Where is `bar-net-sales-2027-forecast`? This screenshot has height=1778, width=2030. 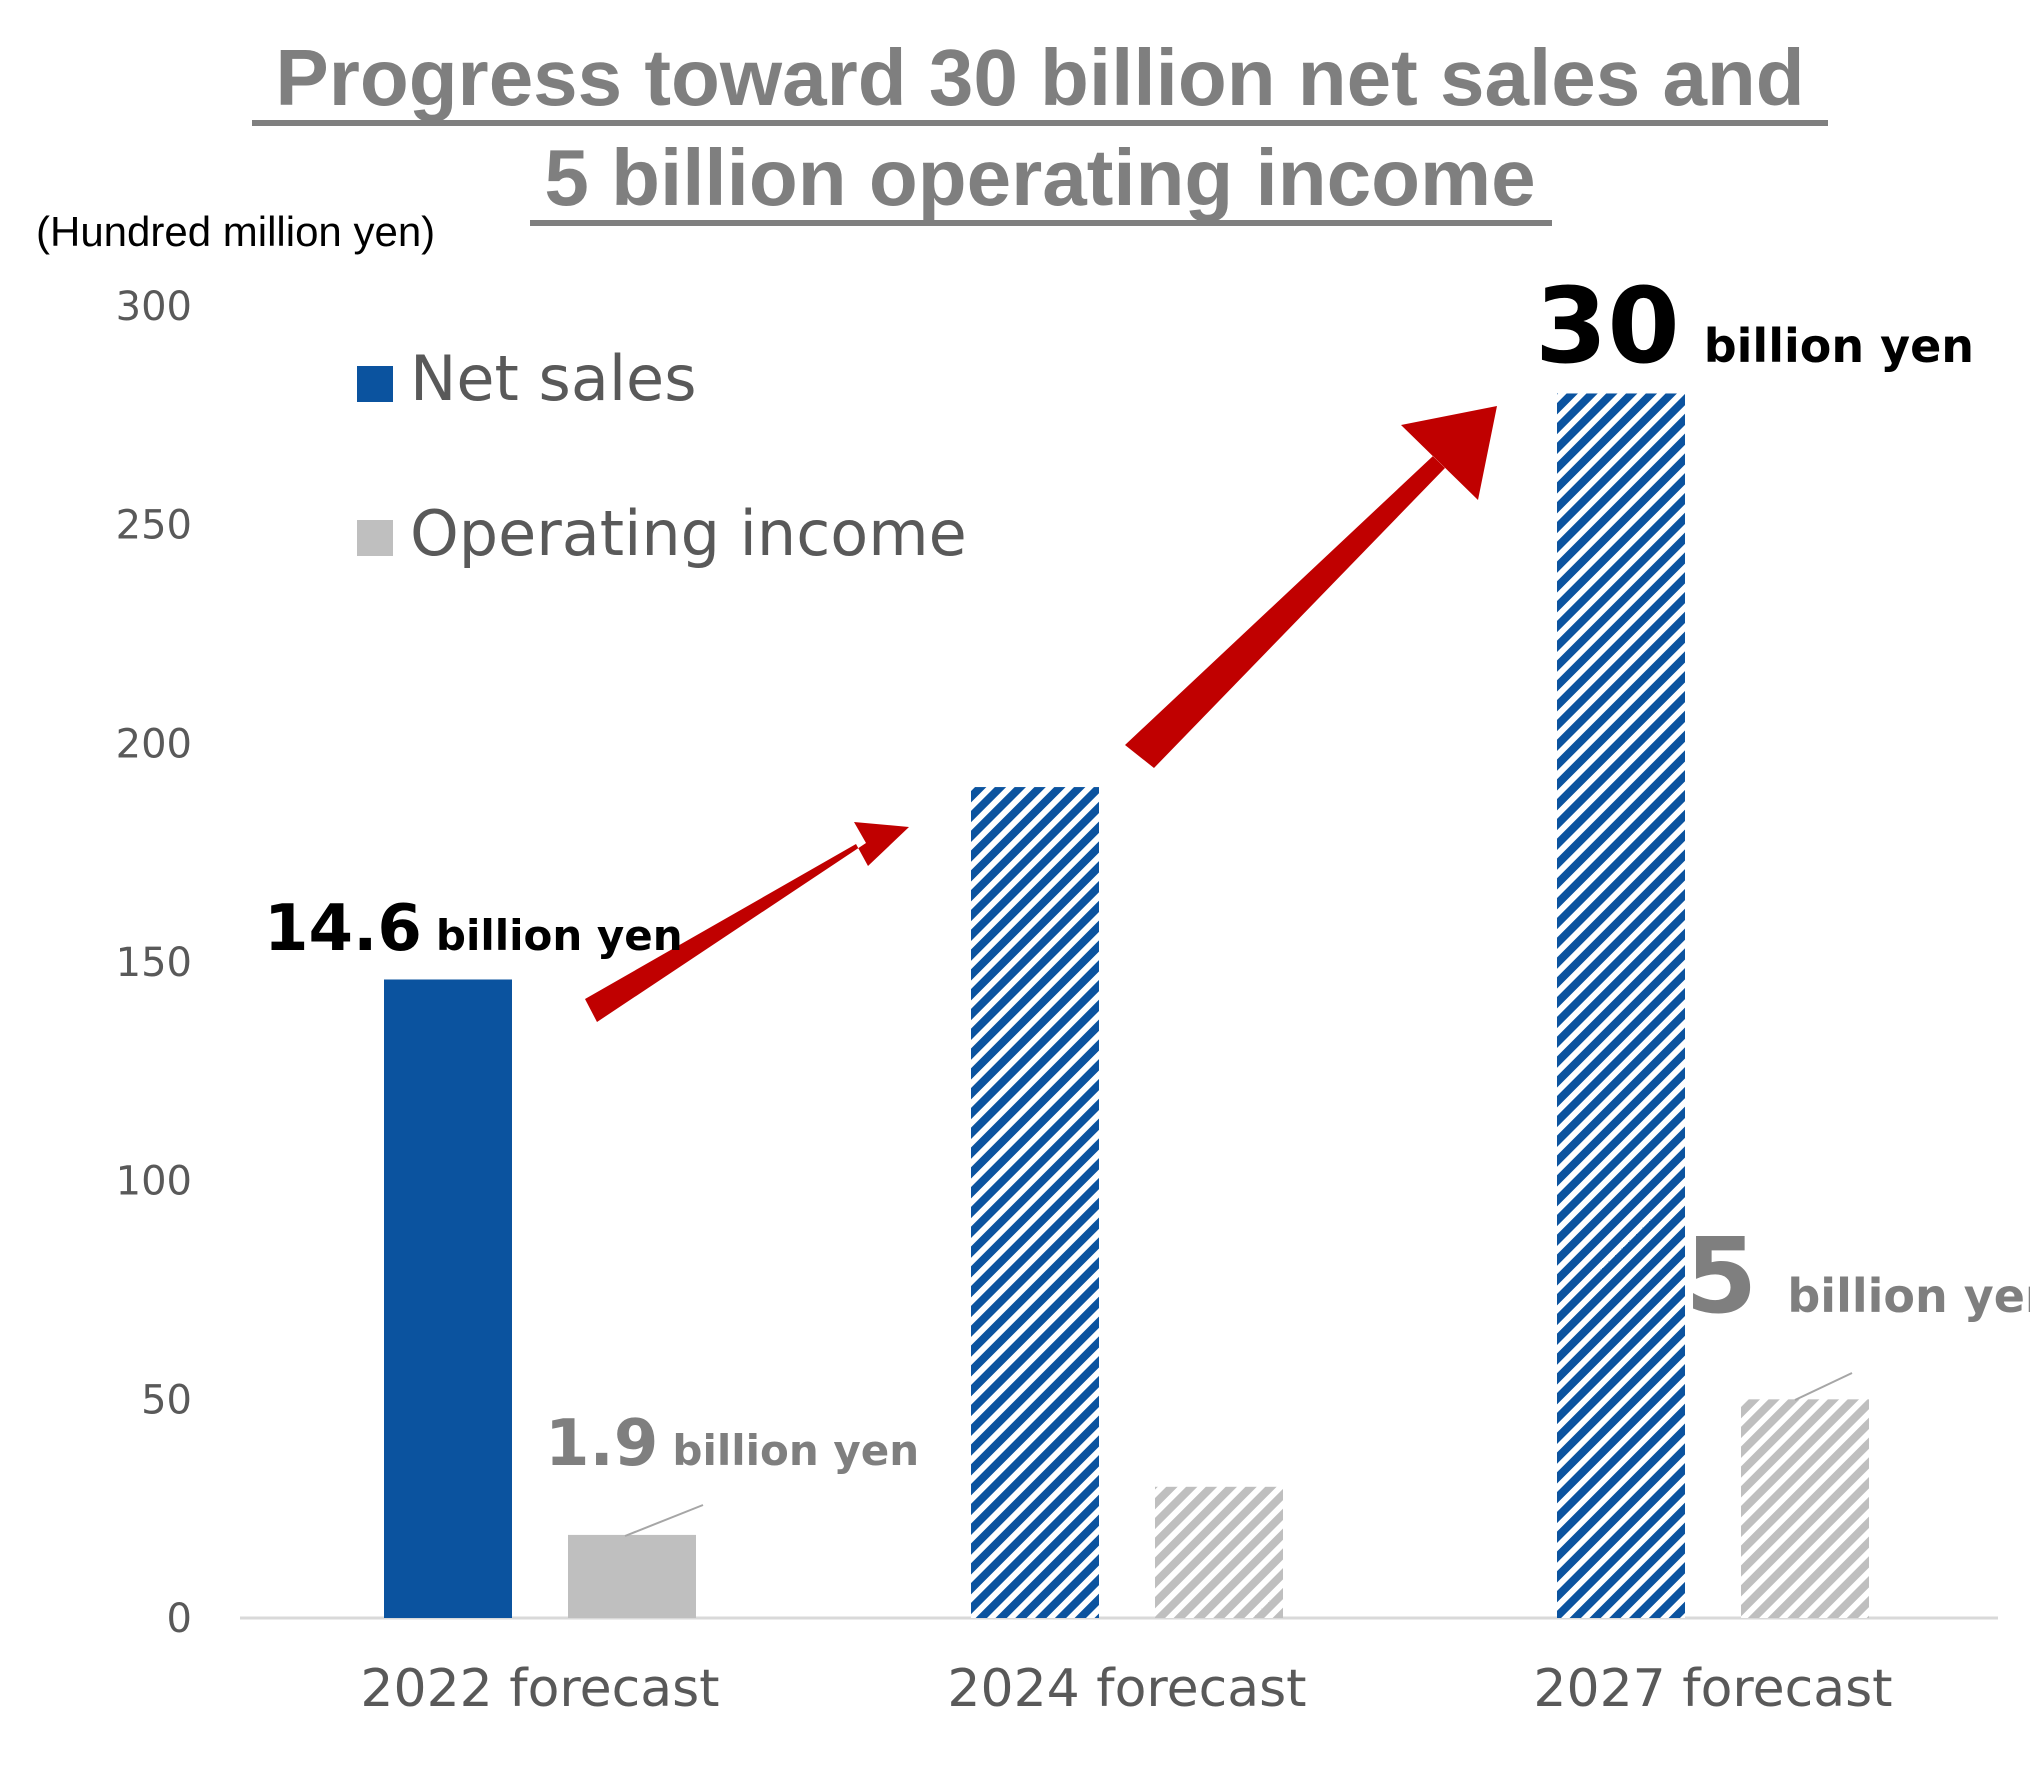
bar-net-sales-2027-forecast is located at coordinates (1621, 1005).